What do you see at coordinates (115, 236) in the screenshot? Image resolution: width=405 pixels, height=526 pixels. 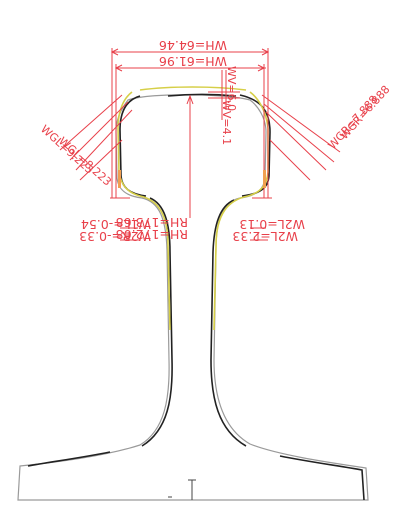 I see `label-w2r: W2R=-0.33` at bounding box center [115, 236].